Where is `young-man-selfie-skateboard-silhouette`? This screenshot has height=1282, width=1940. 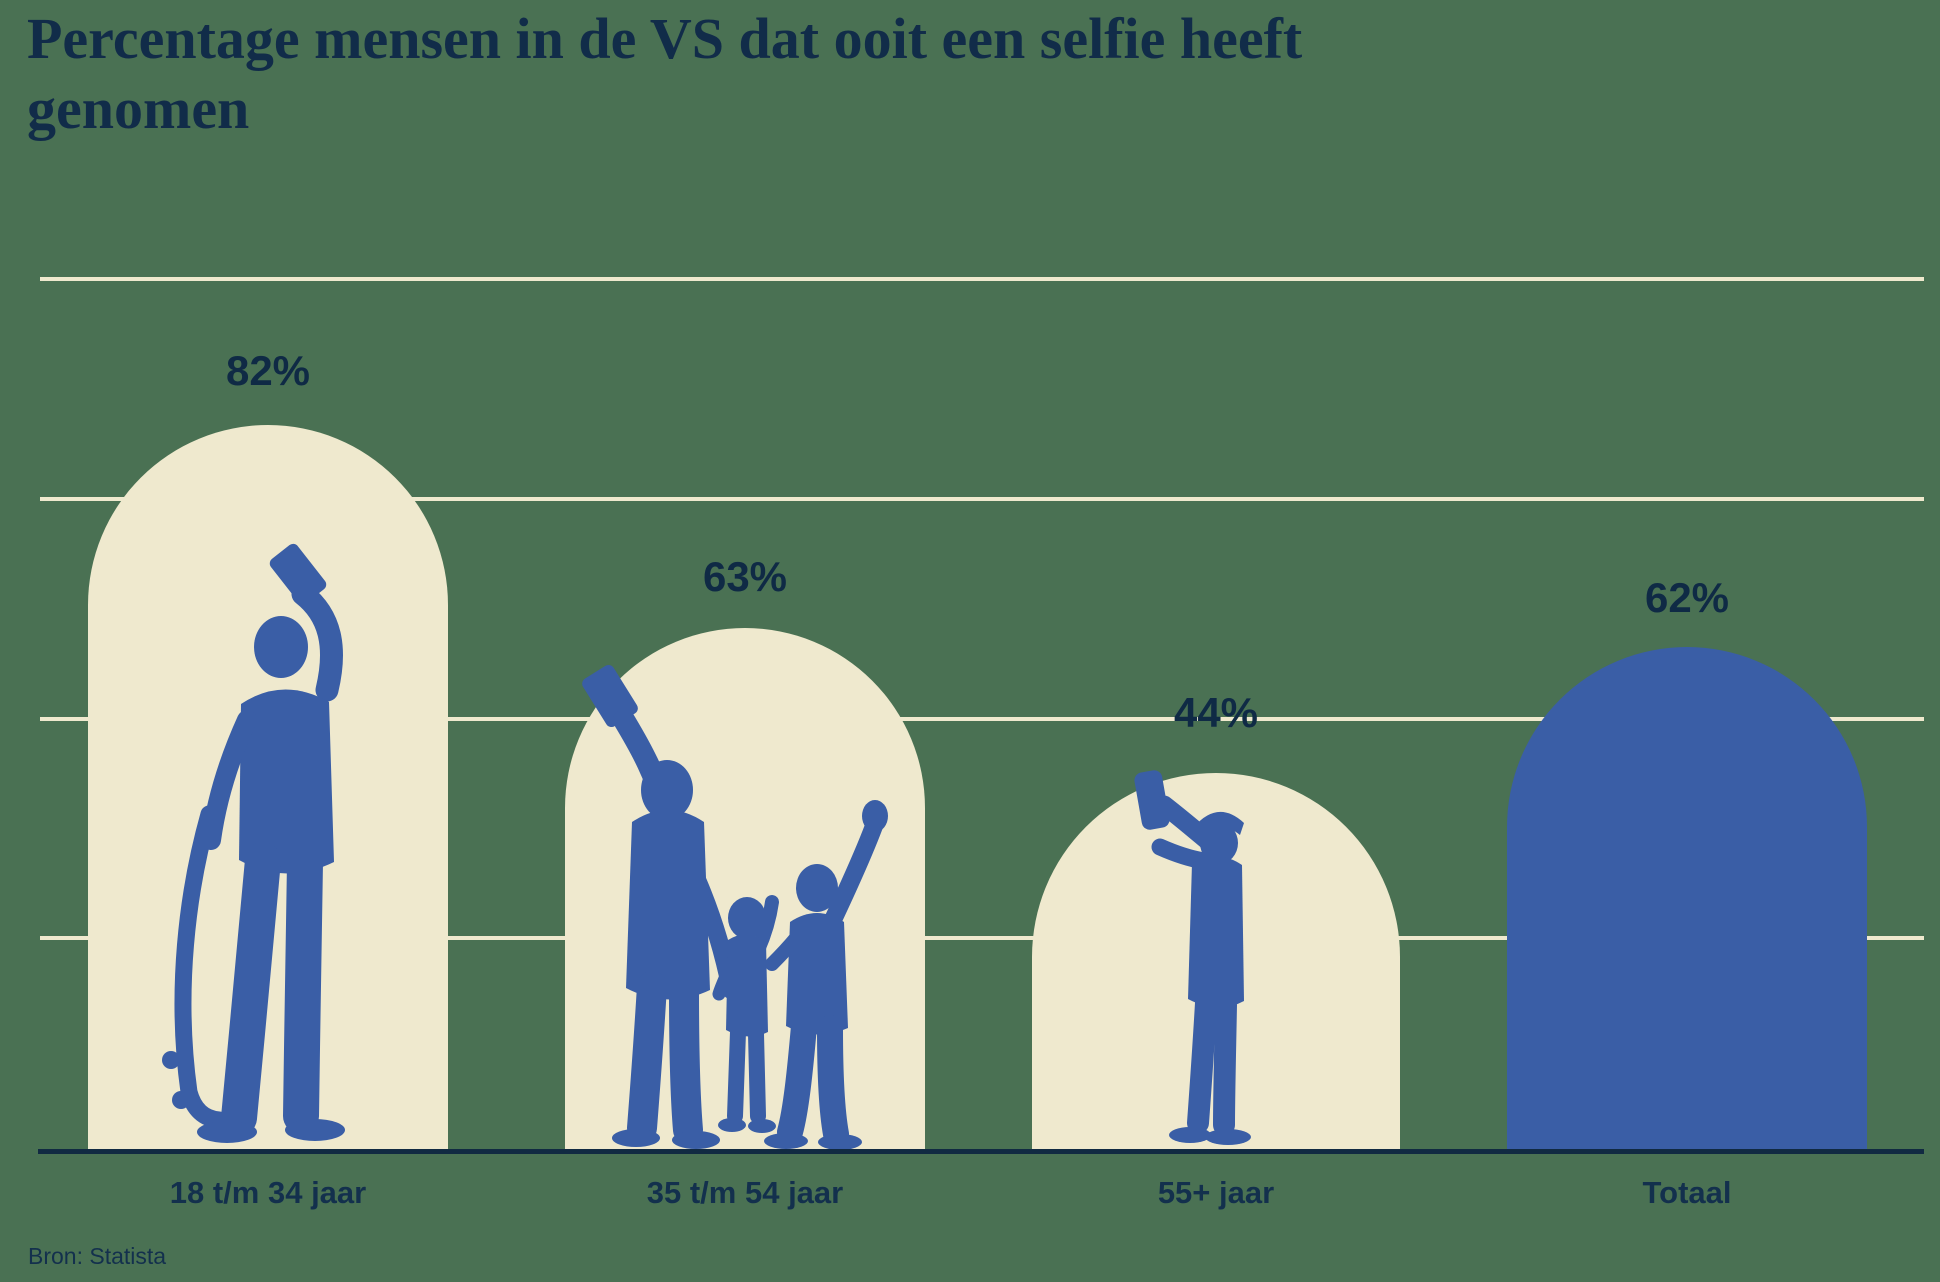 young-man-selfie-skateboard-silhouette is located at coordinates (253, 843).